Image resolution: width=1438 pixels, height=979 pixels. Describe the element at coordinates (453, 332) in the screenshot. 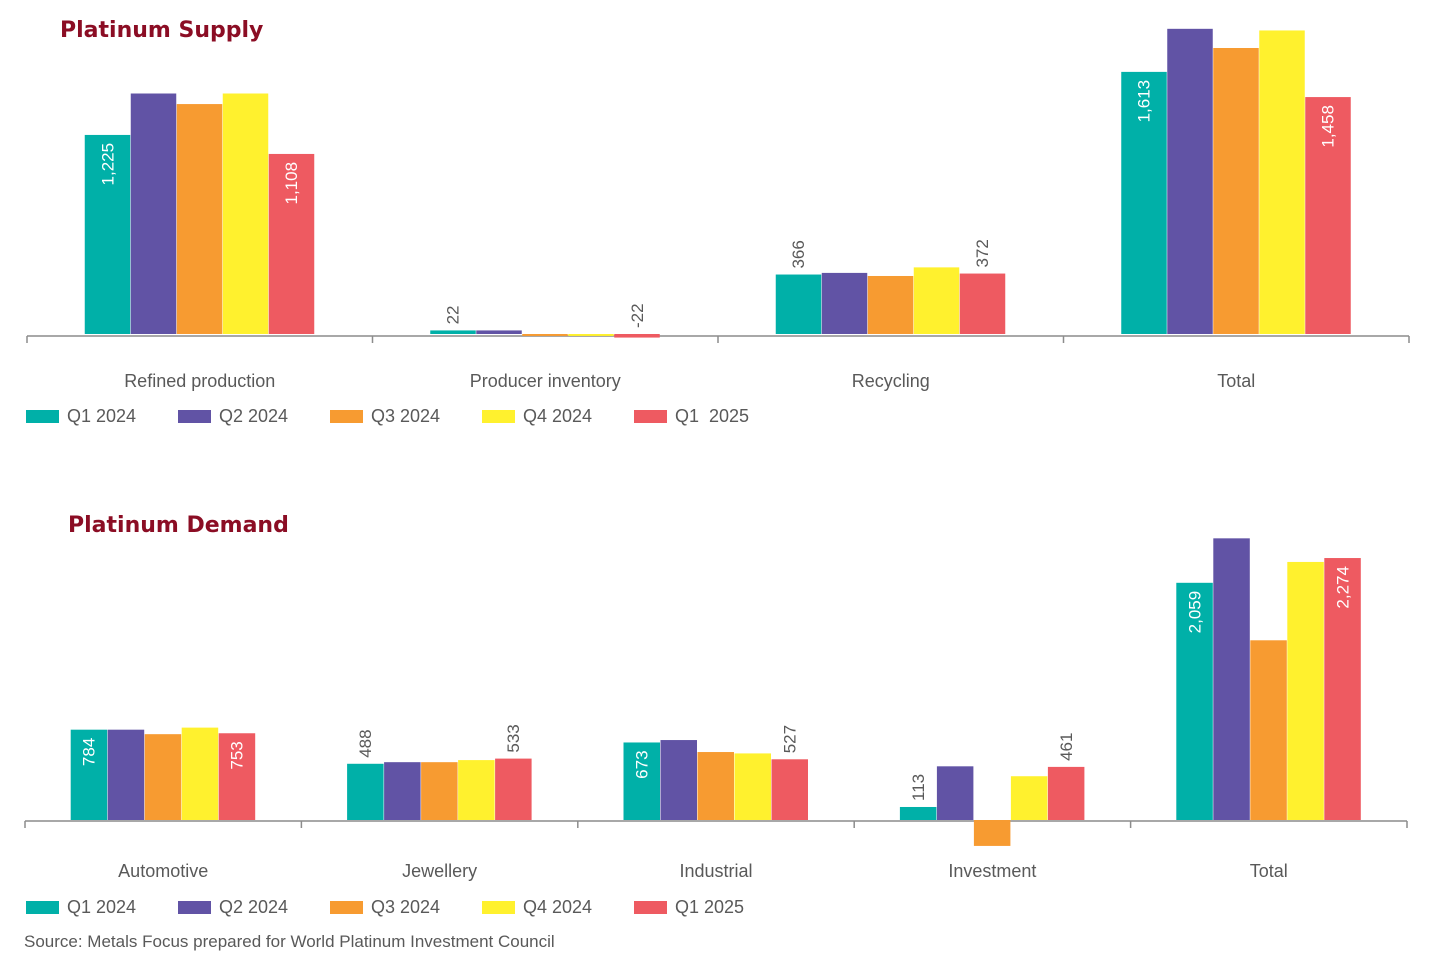

I see `supply-bar-q1-2024-producer-inventory` at that location.